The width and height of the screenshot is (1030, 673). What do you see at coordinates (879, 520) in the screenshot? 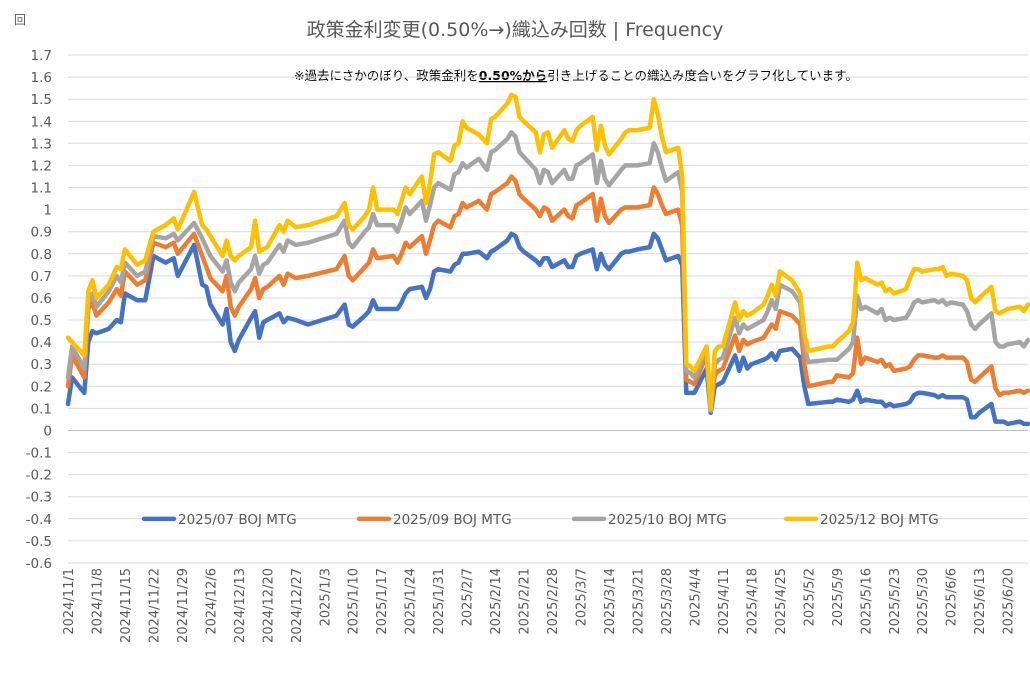
I see `legend-label: 2025/12 BOJ MTG` at bounding box center [879, 520].